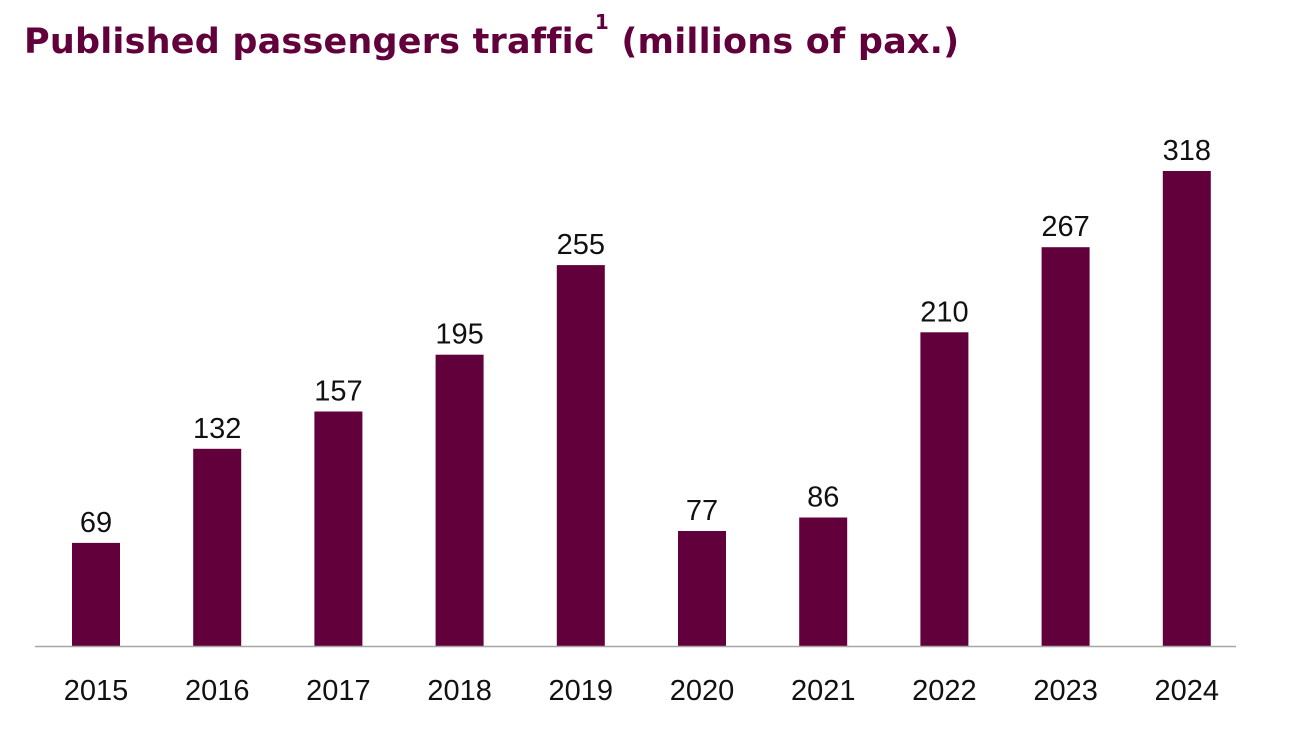 Image resolution: width=1292 pixels, height=731 pixels. Describe the element at coordinates (96, 594) in the screenshot. I see `bar-2015` at that location.